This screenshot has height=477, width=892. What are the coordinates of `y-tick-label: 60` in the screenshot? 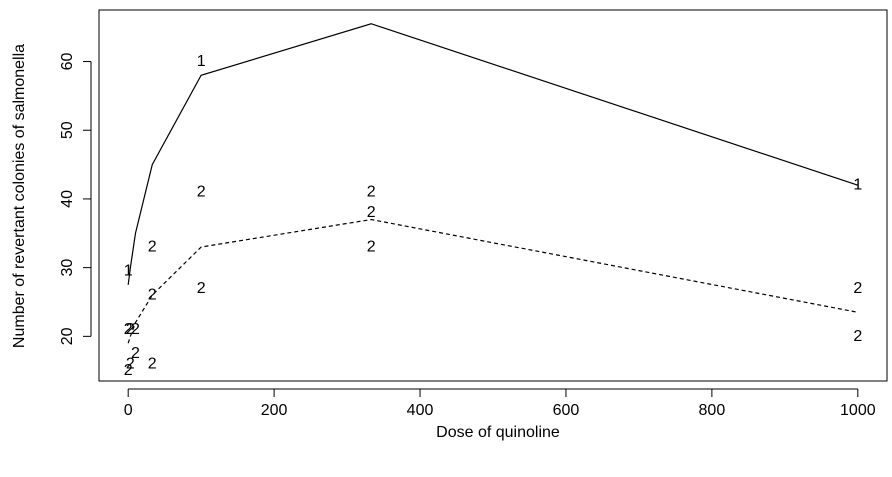 It's located at (67, 62).